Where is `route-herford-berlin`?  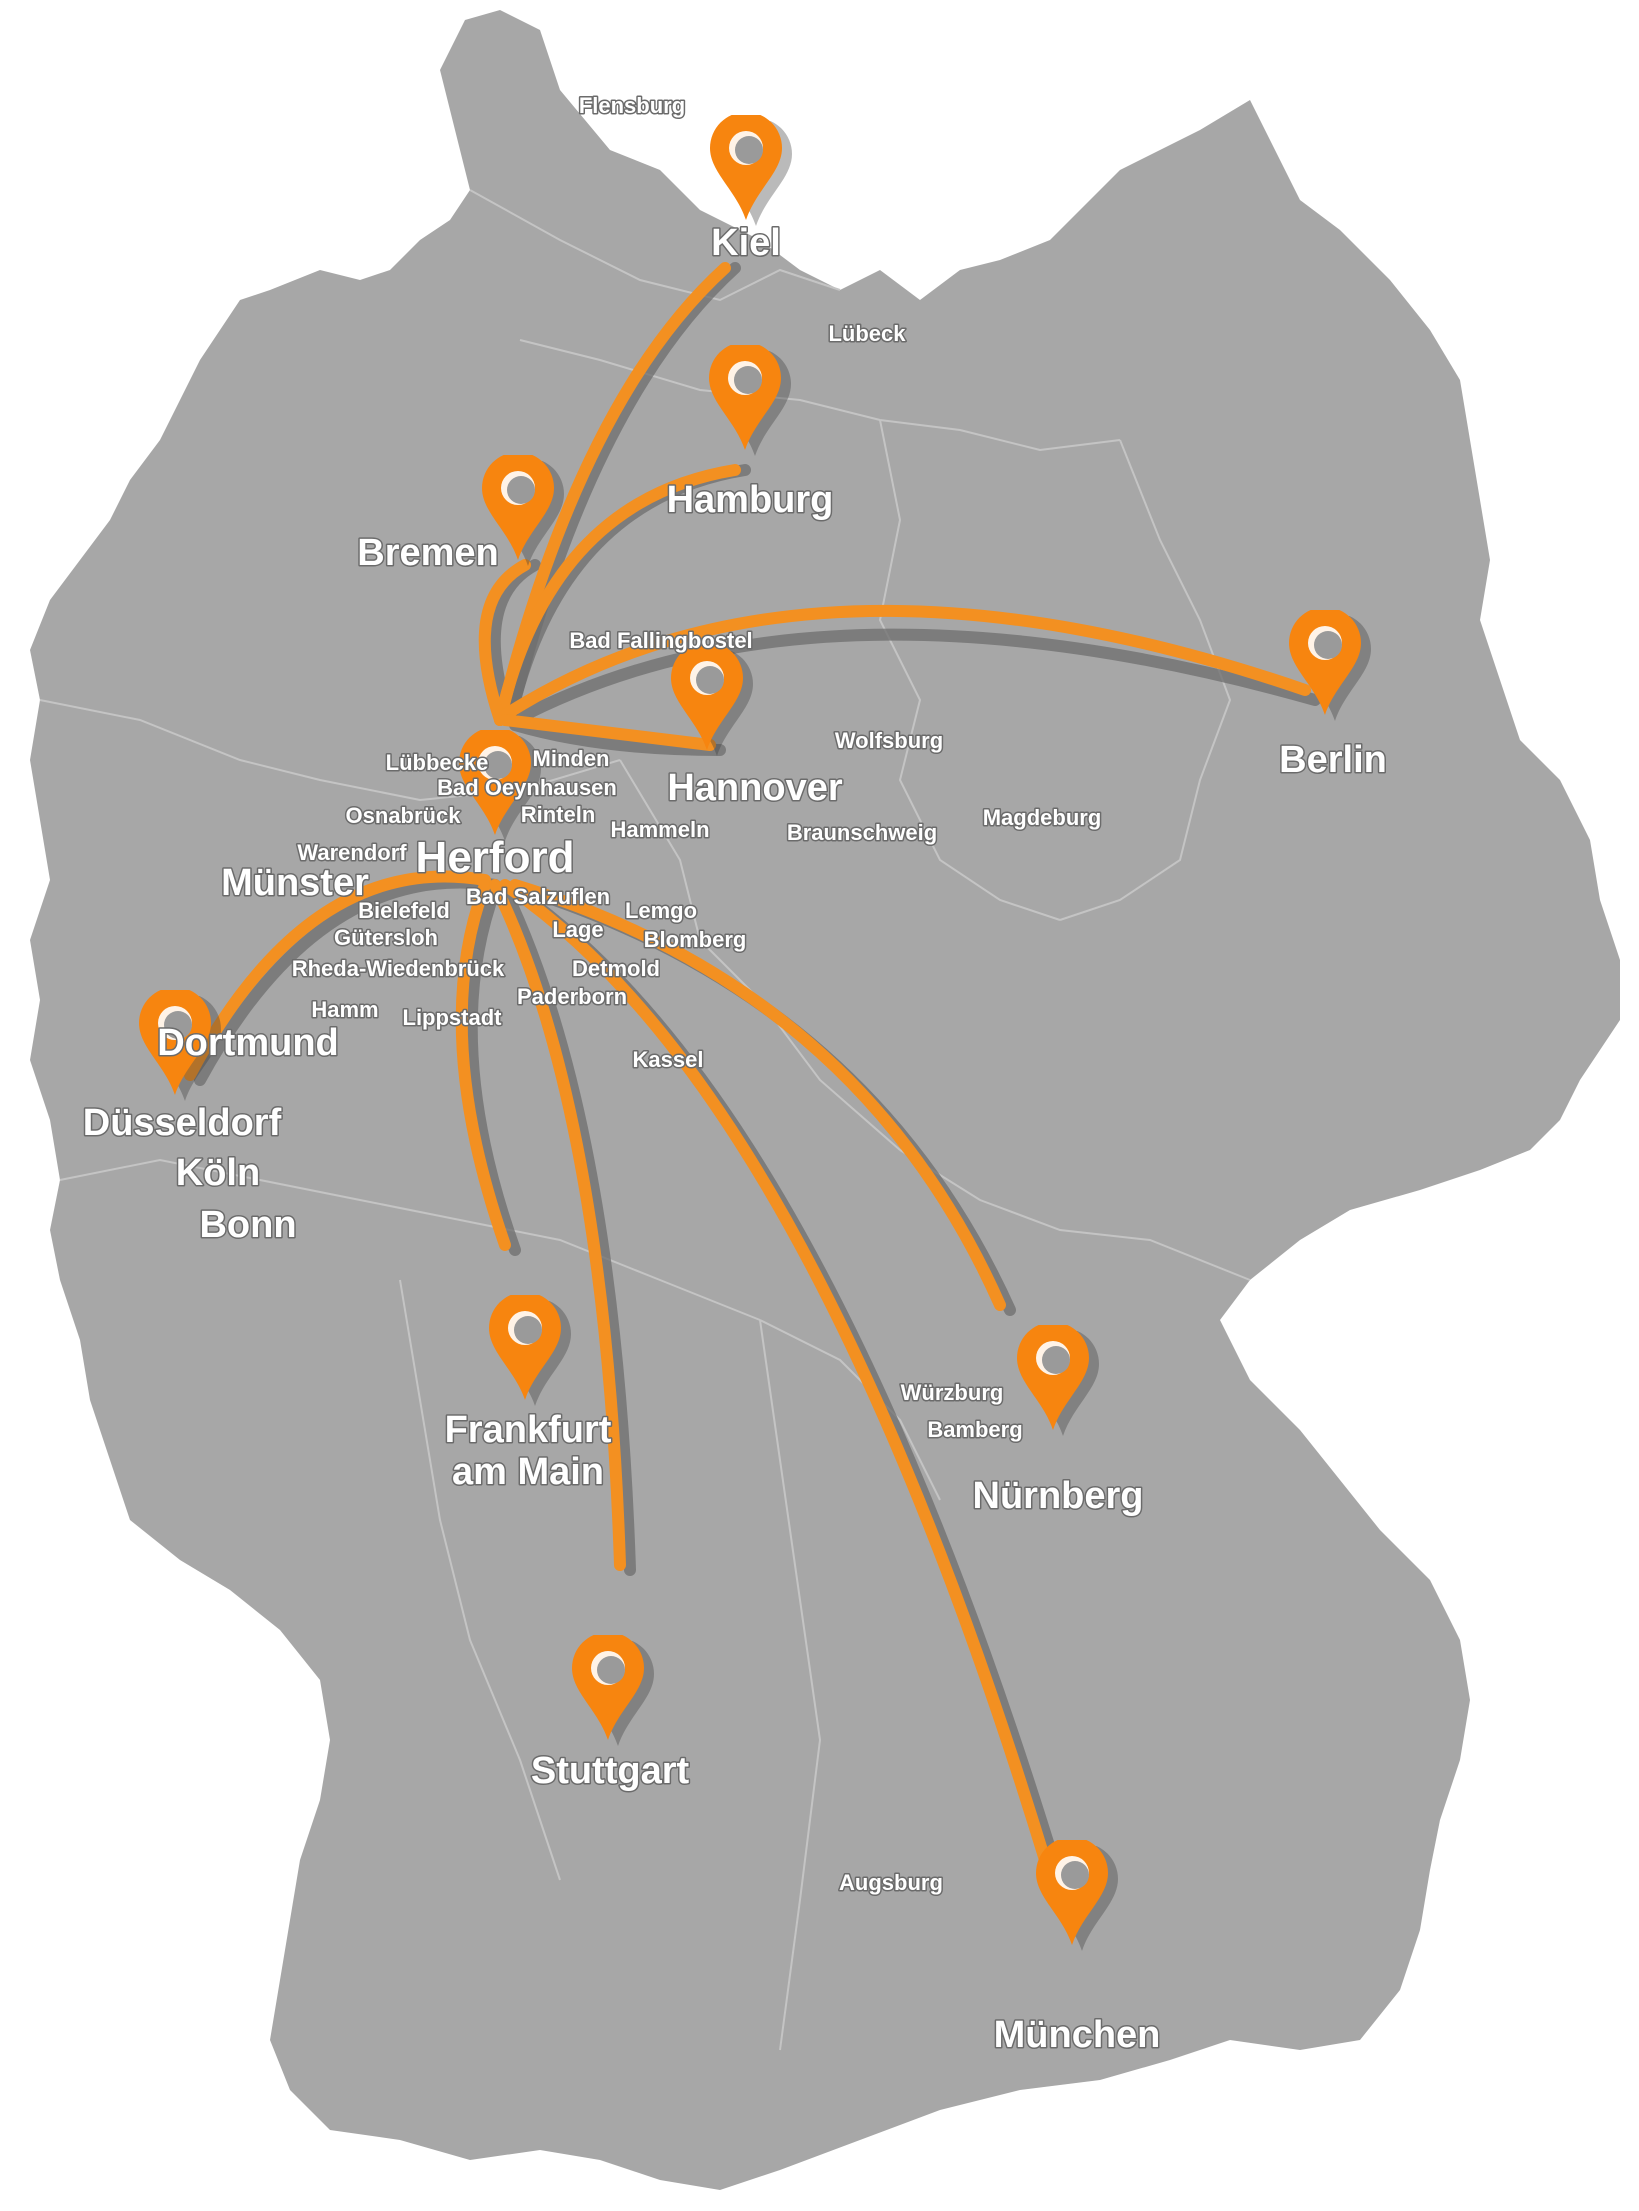 route-herford-berlin is located at coordinates (905, 662).